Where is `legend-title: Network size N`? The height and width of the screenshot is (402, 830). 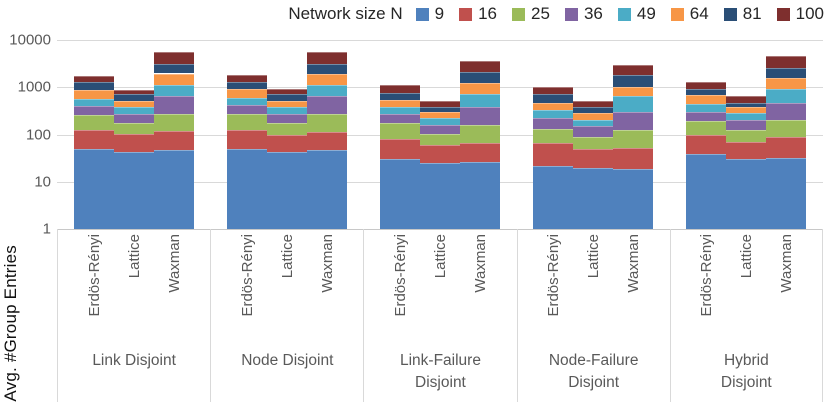
legend-title: Network size N is located at coordinates (345, 13).